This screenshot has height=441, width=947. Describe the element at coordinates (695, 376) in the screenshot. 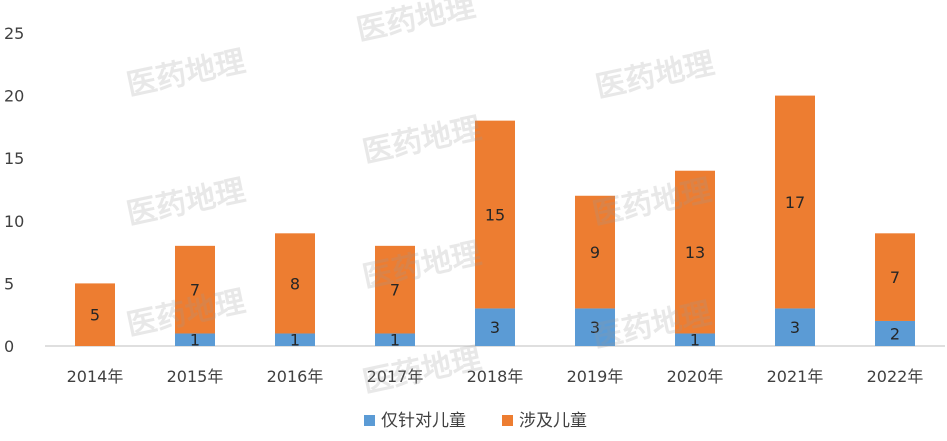

I see `x-tick-label: 2020年` at that location.